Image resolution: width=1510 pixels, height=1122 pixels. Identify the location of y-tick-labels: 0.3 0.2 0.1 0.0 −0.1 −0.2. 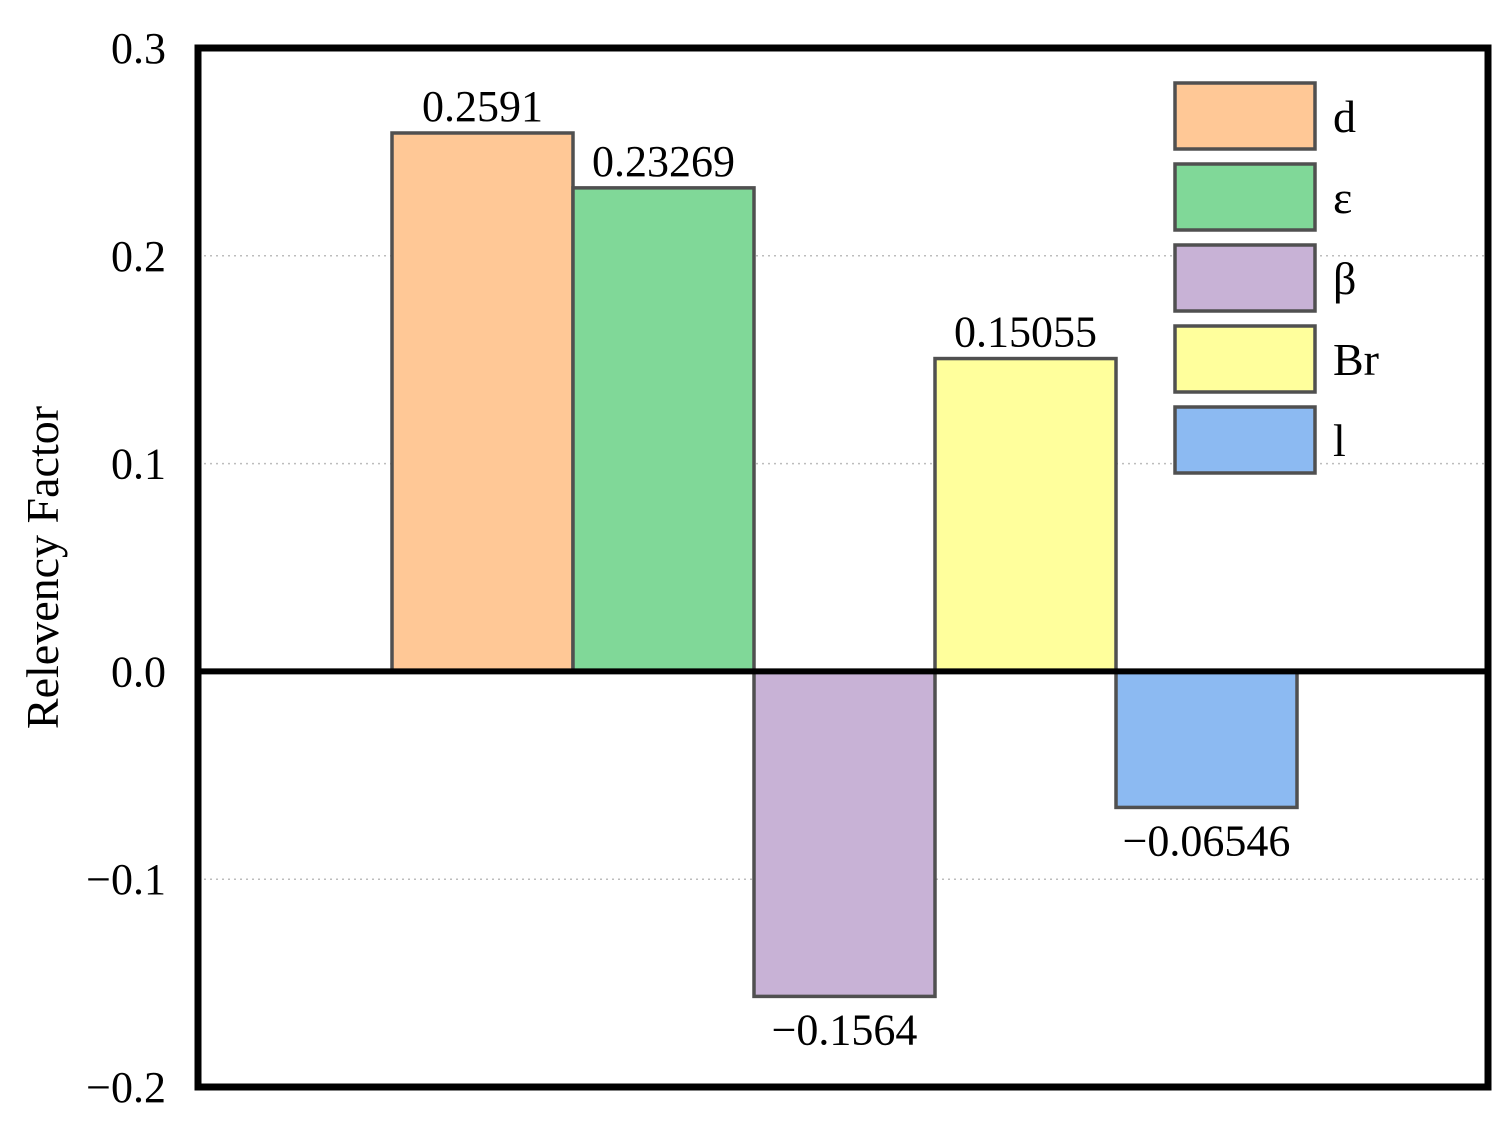
(126, 568).